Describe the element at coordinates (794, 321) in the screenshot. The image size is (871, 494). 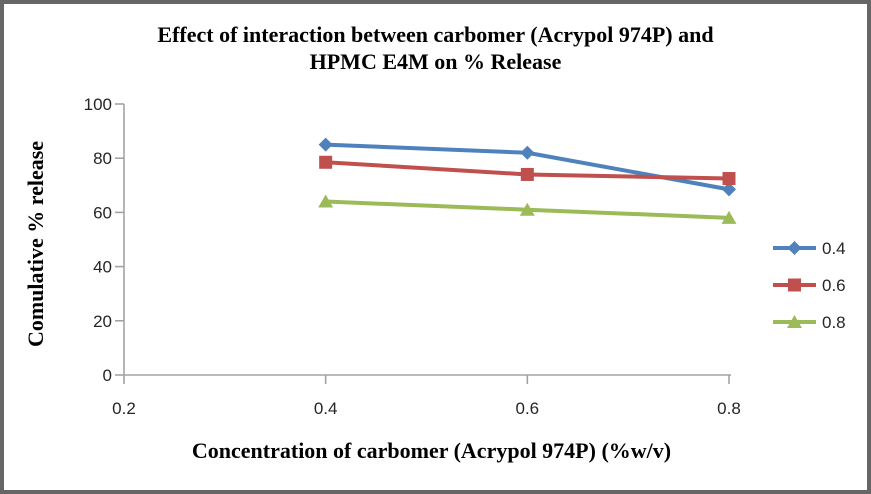
I see `legend-marker-triangle` at that location.